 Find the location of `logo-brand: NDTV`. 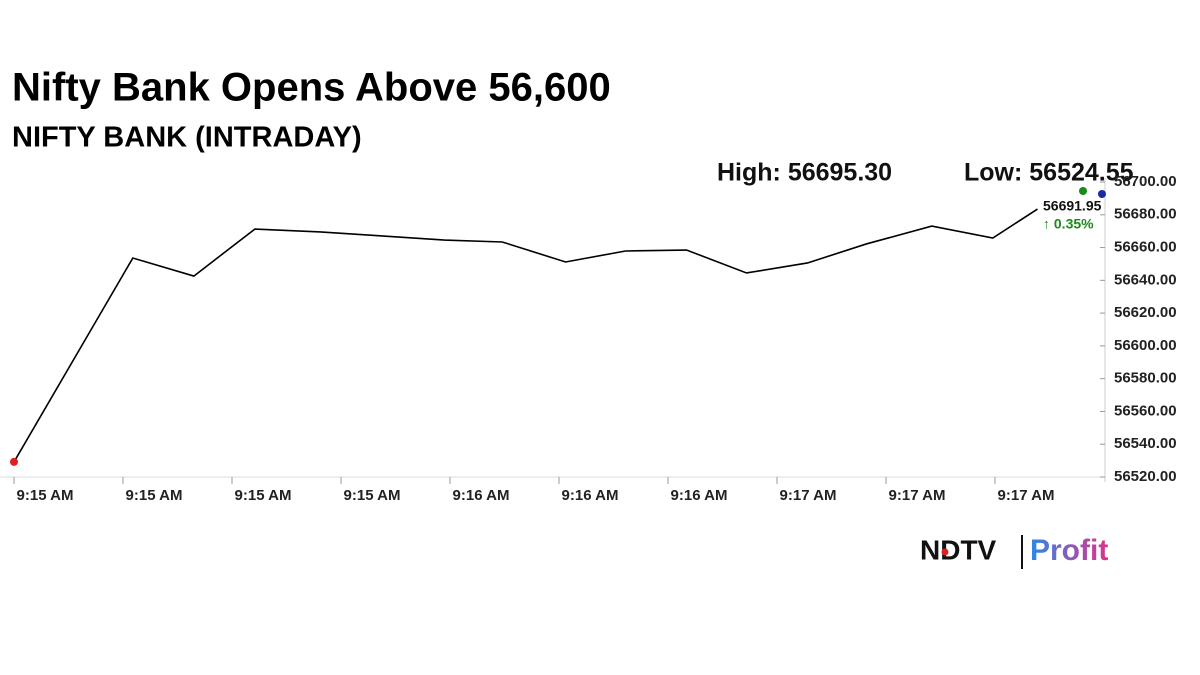

logo-brand: NDTV is located at coordinates (958, 549).